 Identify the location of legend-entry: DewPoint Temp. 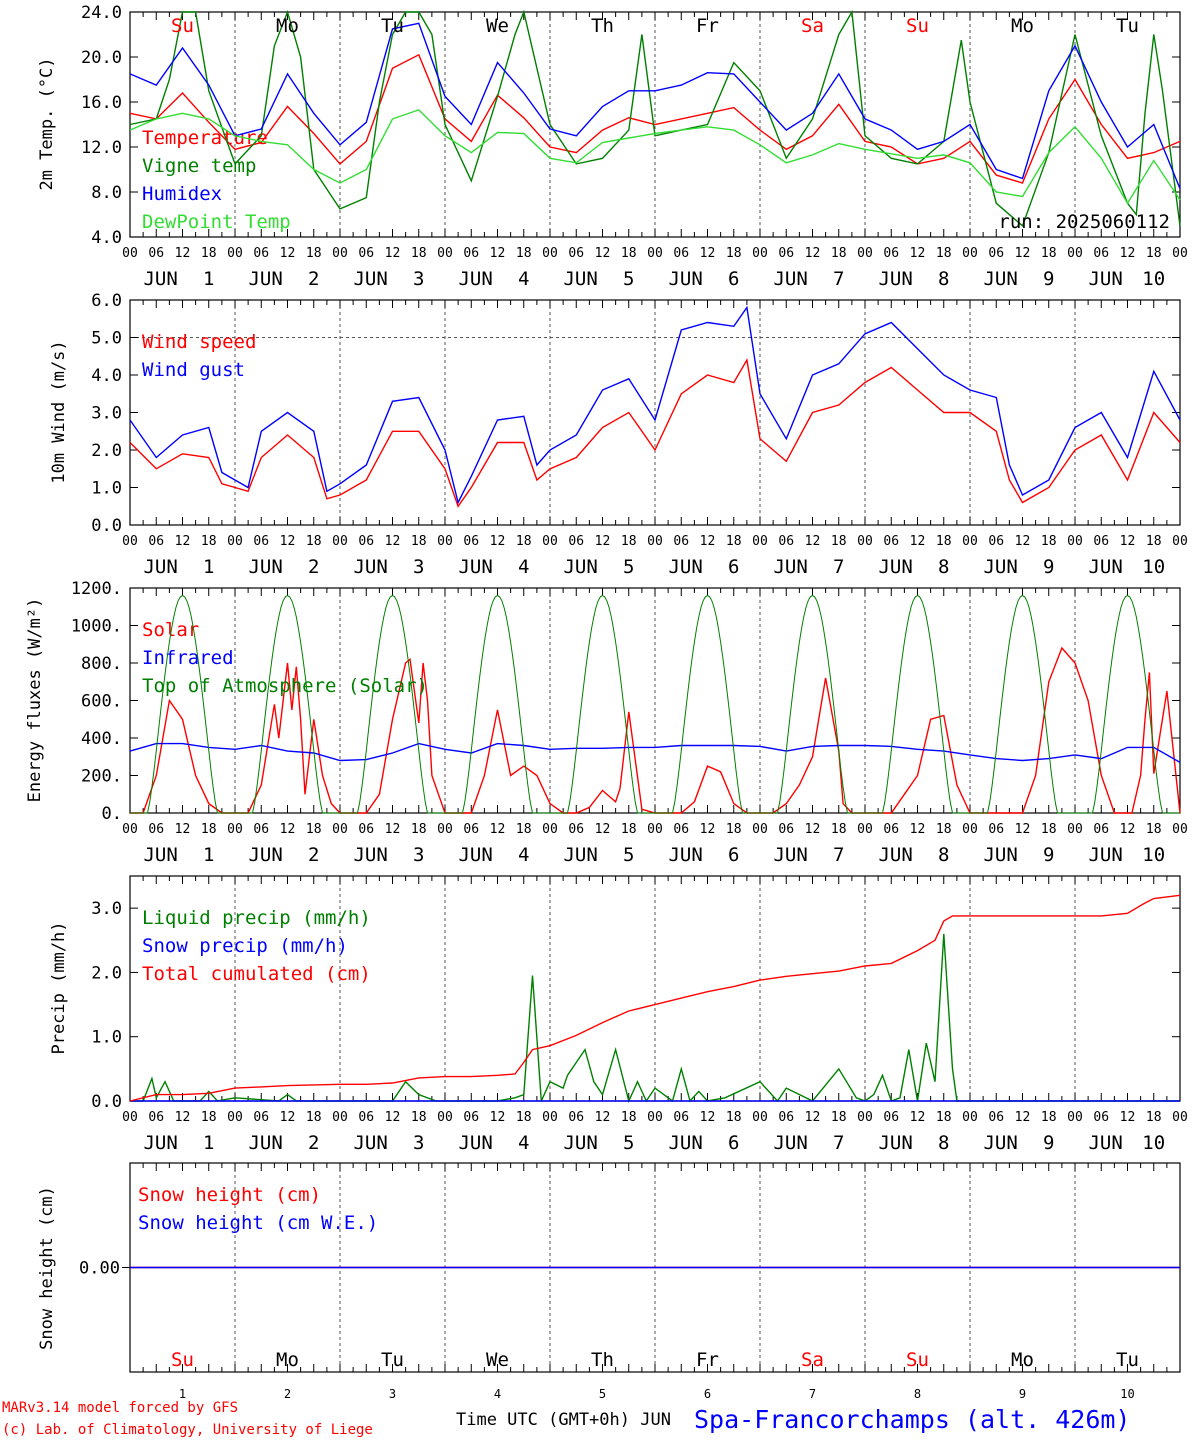
(216, 222).